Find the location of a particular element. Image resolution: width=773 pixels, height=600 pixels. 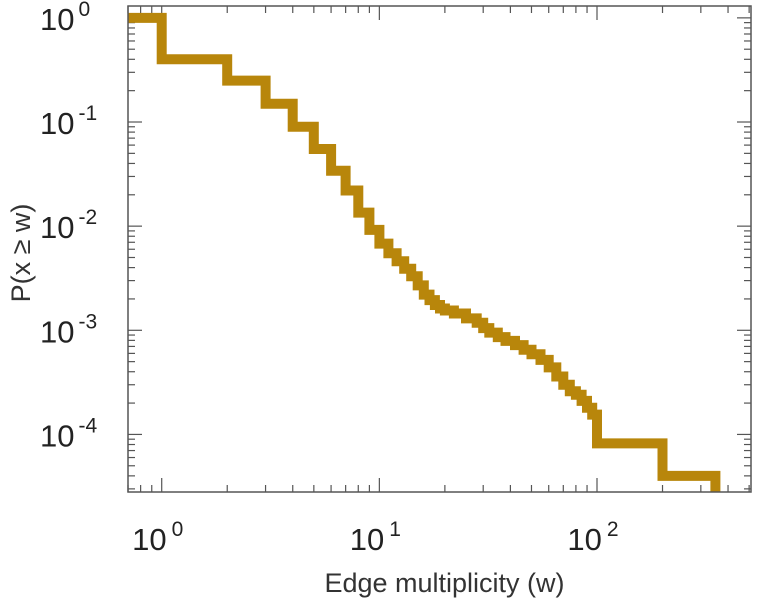

x-axis-title: Edge multiplicity (w) is located at coordinates (444, 583).